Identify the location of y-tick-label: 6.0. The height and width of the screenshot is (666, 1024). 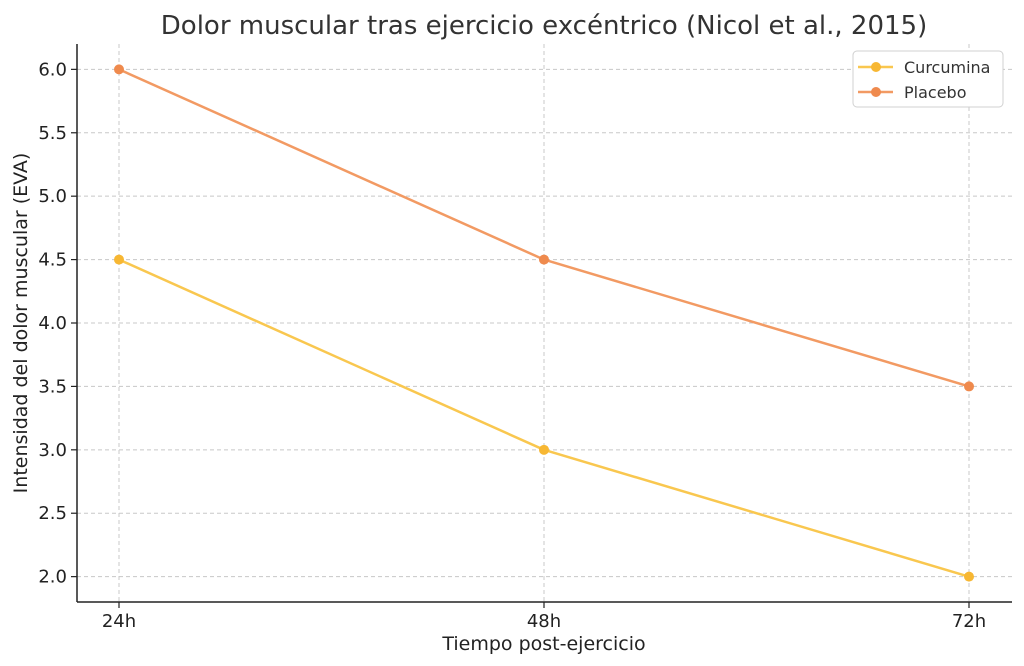
(52, 69).